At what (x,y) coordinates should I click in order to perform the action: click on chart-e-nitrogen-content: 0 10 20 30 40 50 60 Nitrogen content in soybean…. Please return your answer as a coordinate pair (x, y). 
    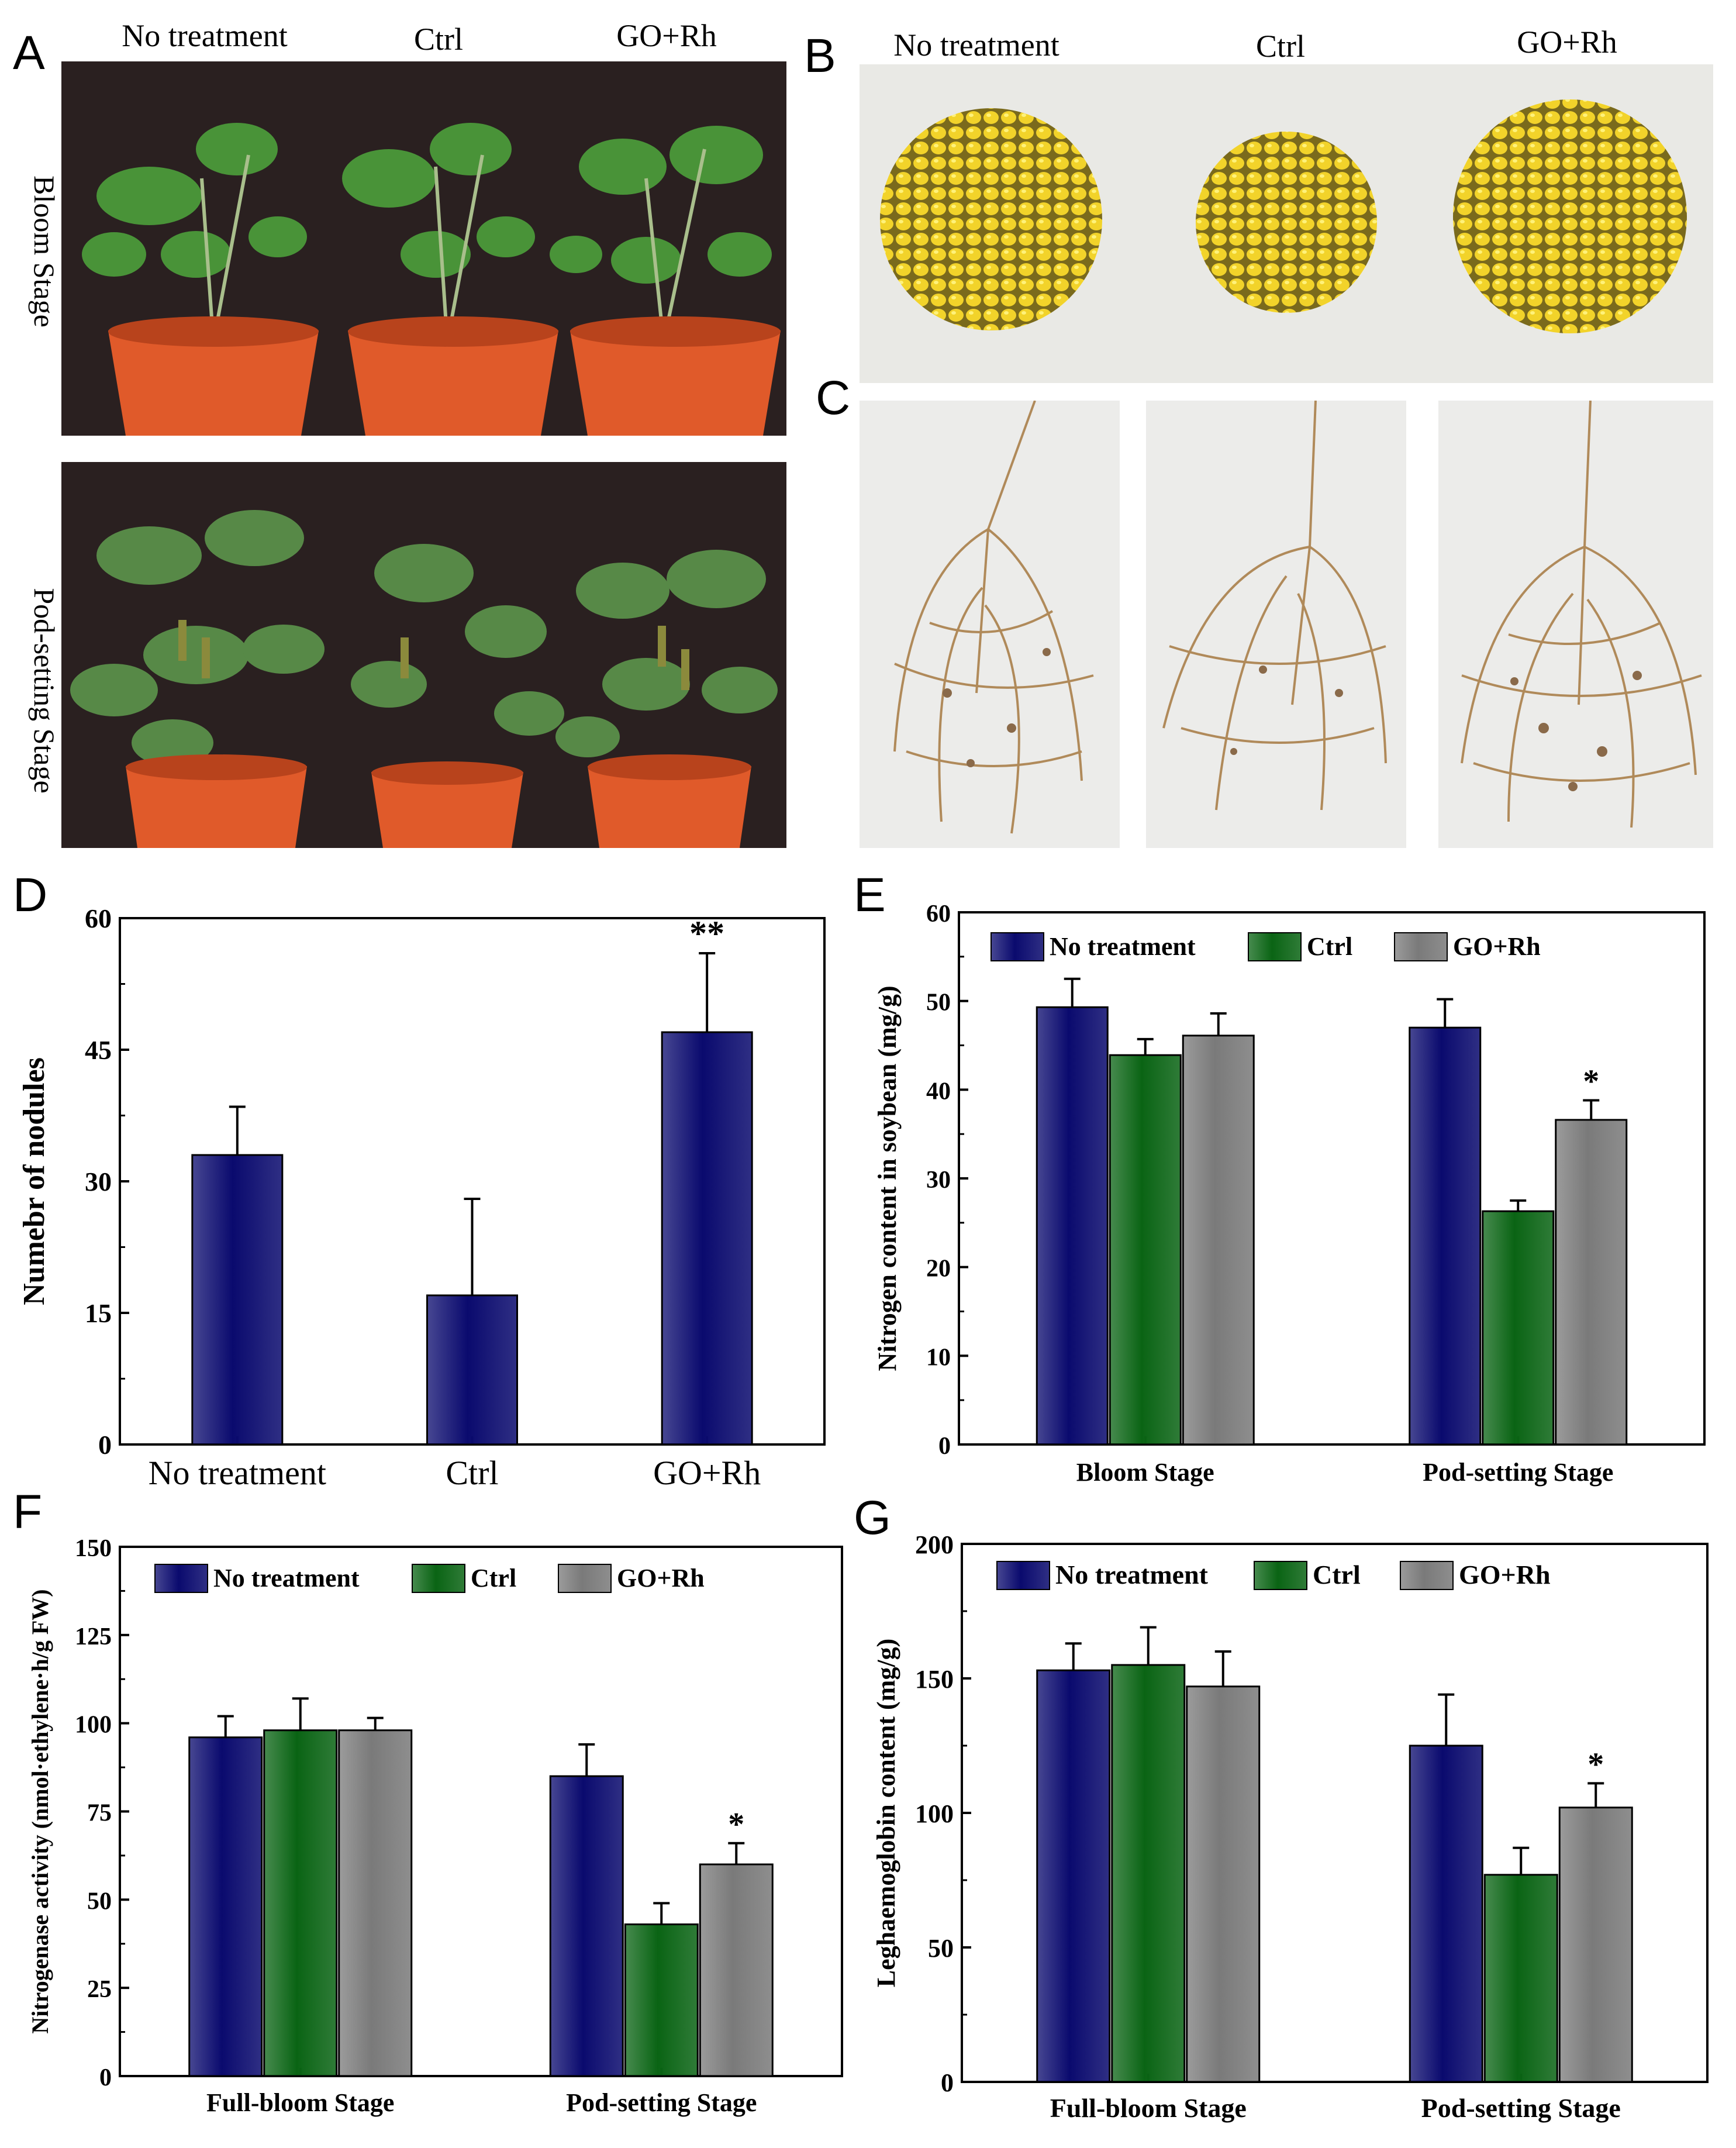
    Looking at the image, I should click on (1290, 1194).